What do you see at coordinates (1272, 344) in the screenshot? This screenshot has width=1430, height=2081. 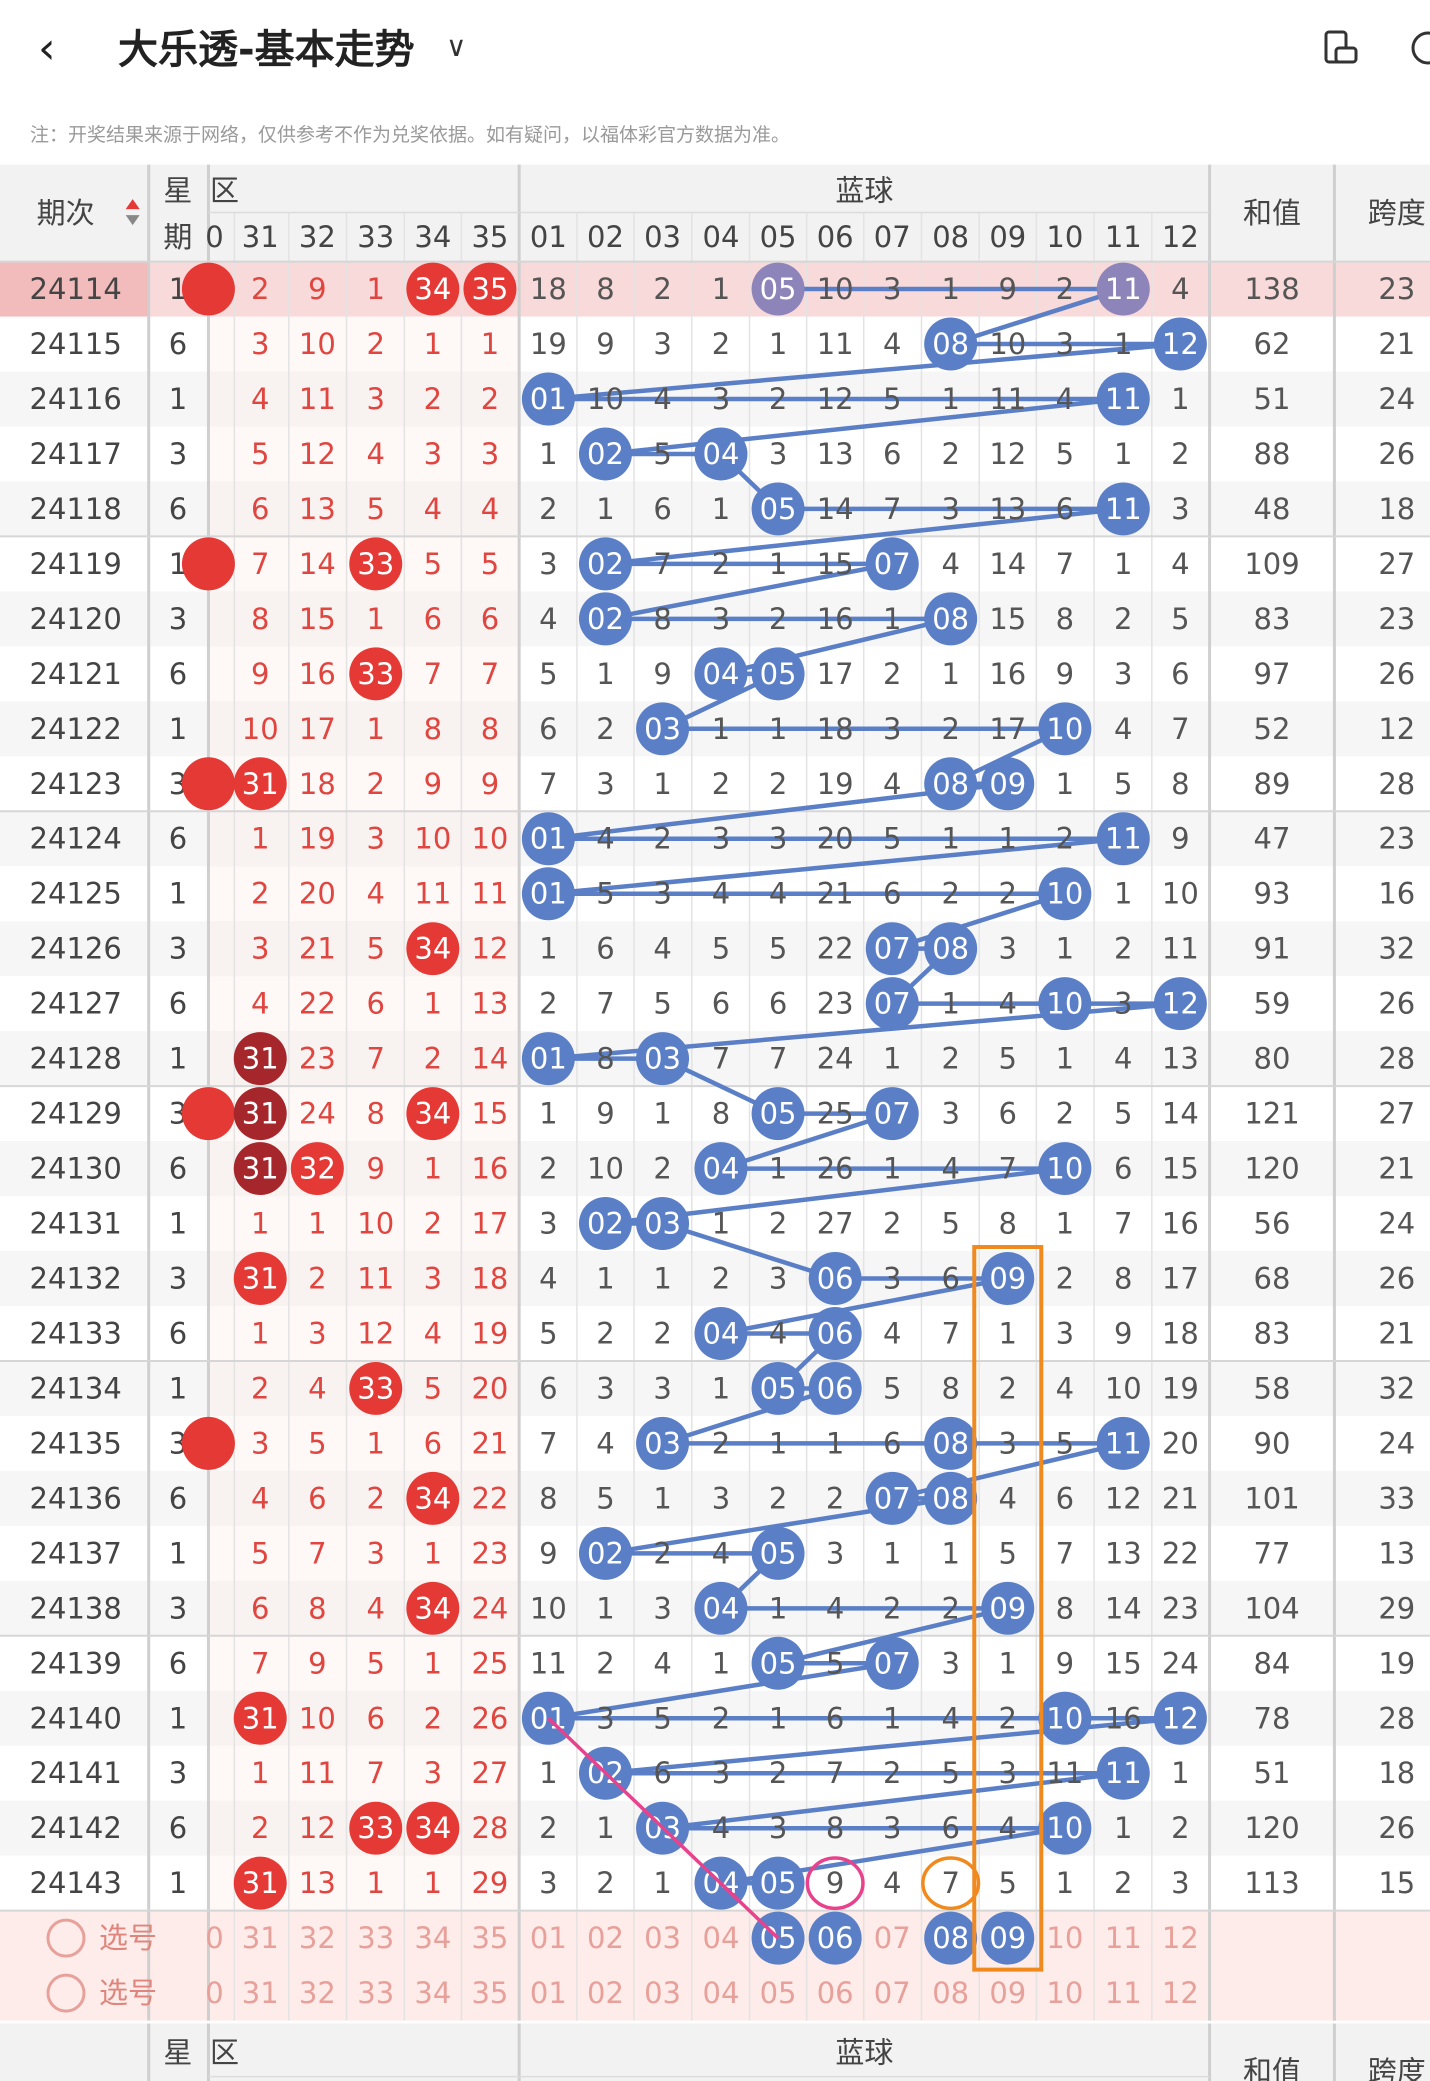 I see `sum-cell: 62` at bounding box center [1272, 344].